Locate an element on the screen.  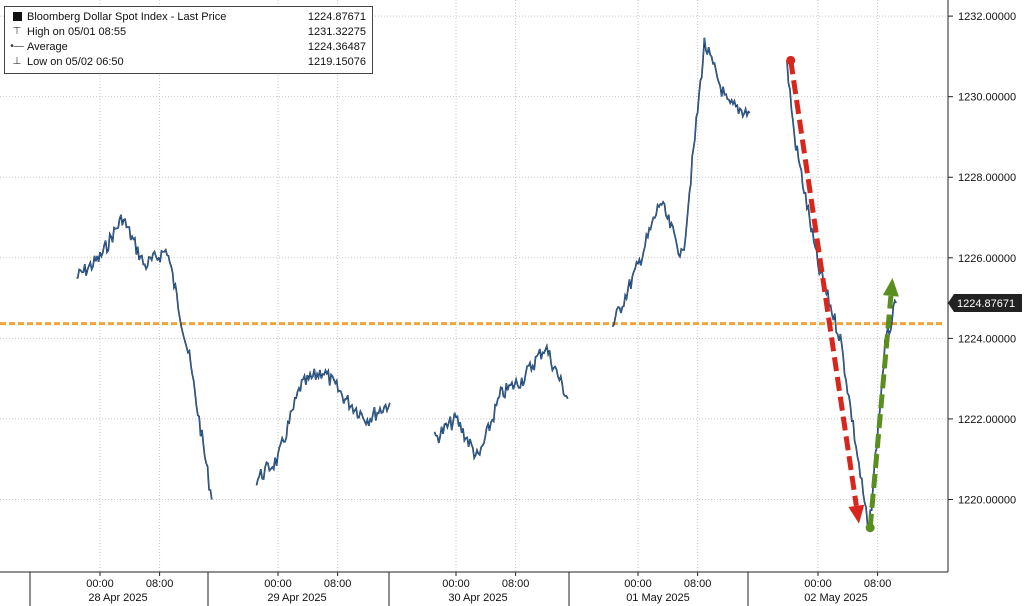
x-day-label: 02 May 2025 is located at coordinates (836, 598).